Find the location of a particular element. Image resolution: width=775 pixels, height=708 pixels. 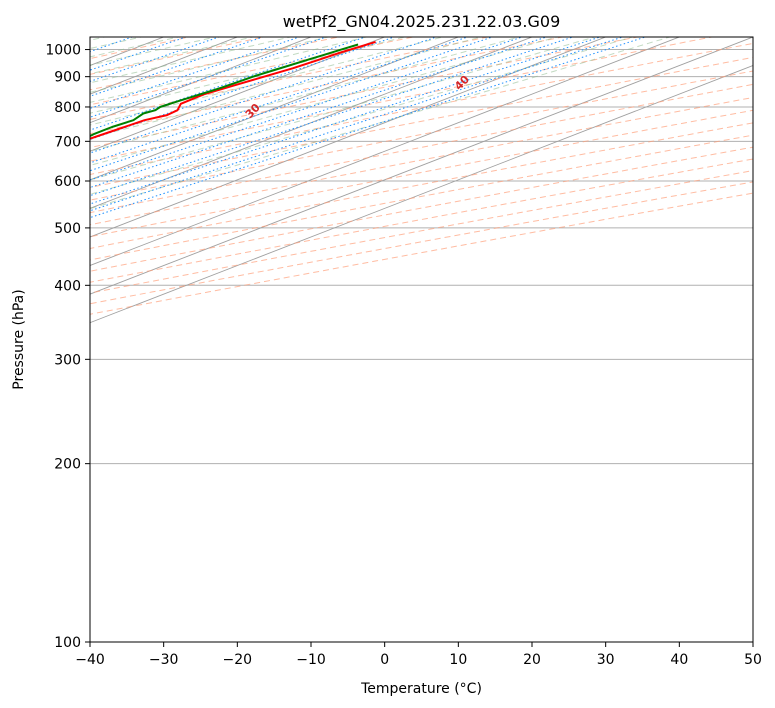

y-tick-label: 600 is located at coordinates (67, 182).